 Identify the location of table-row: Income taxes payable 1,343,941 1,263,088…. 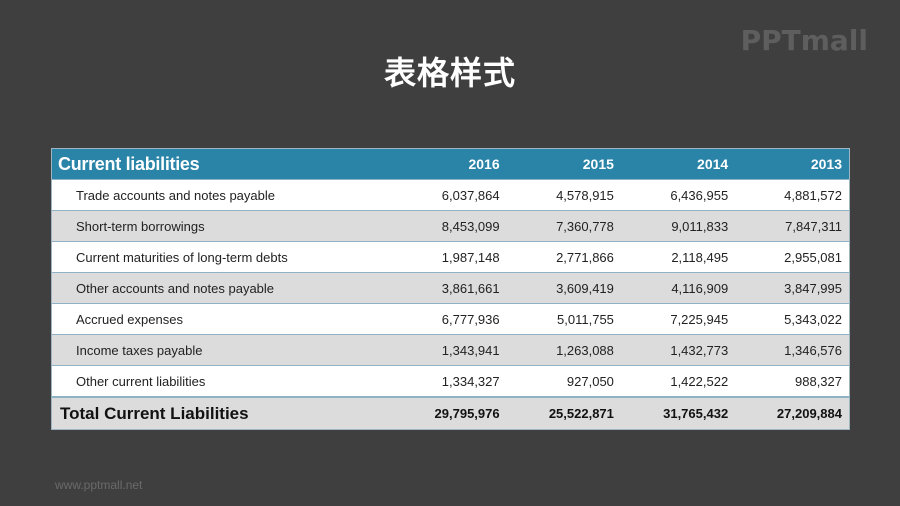
(450, 350).